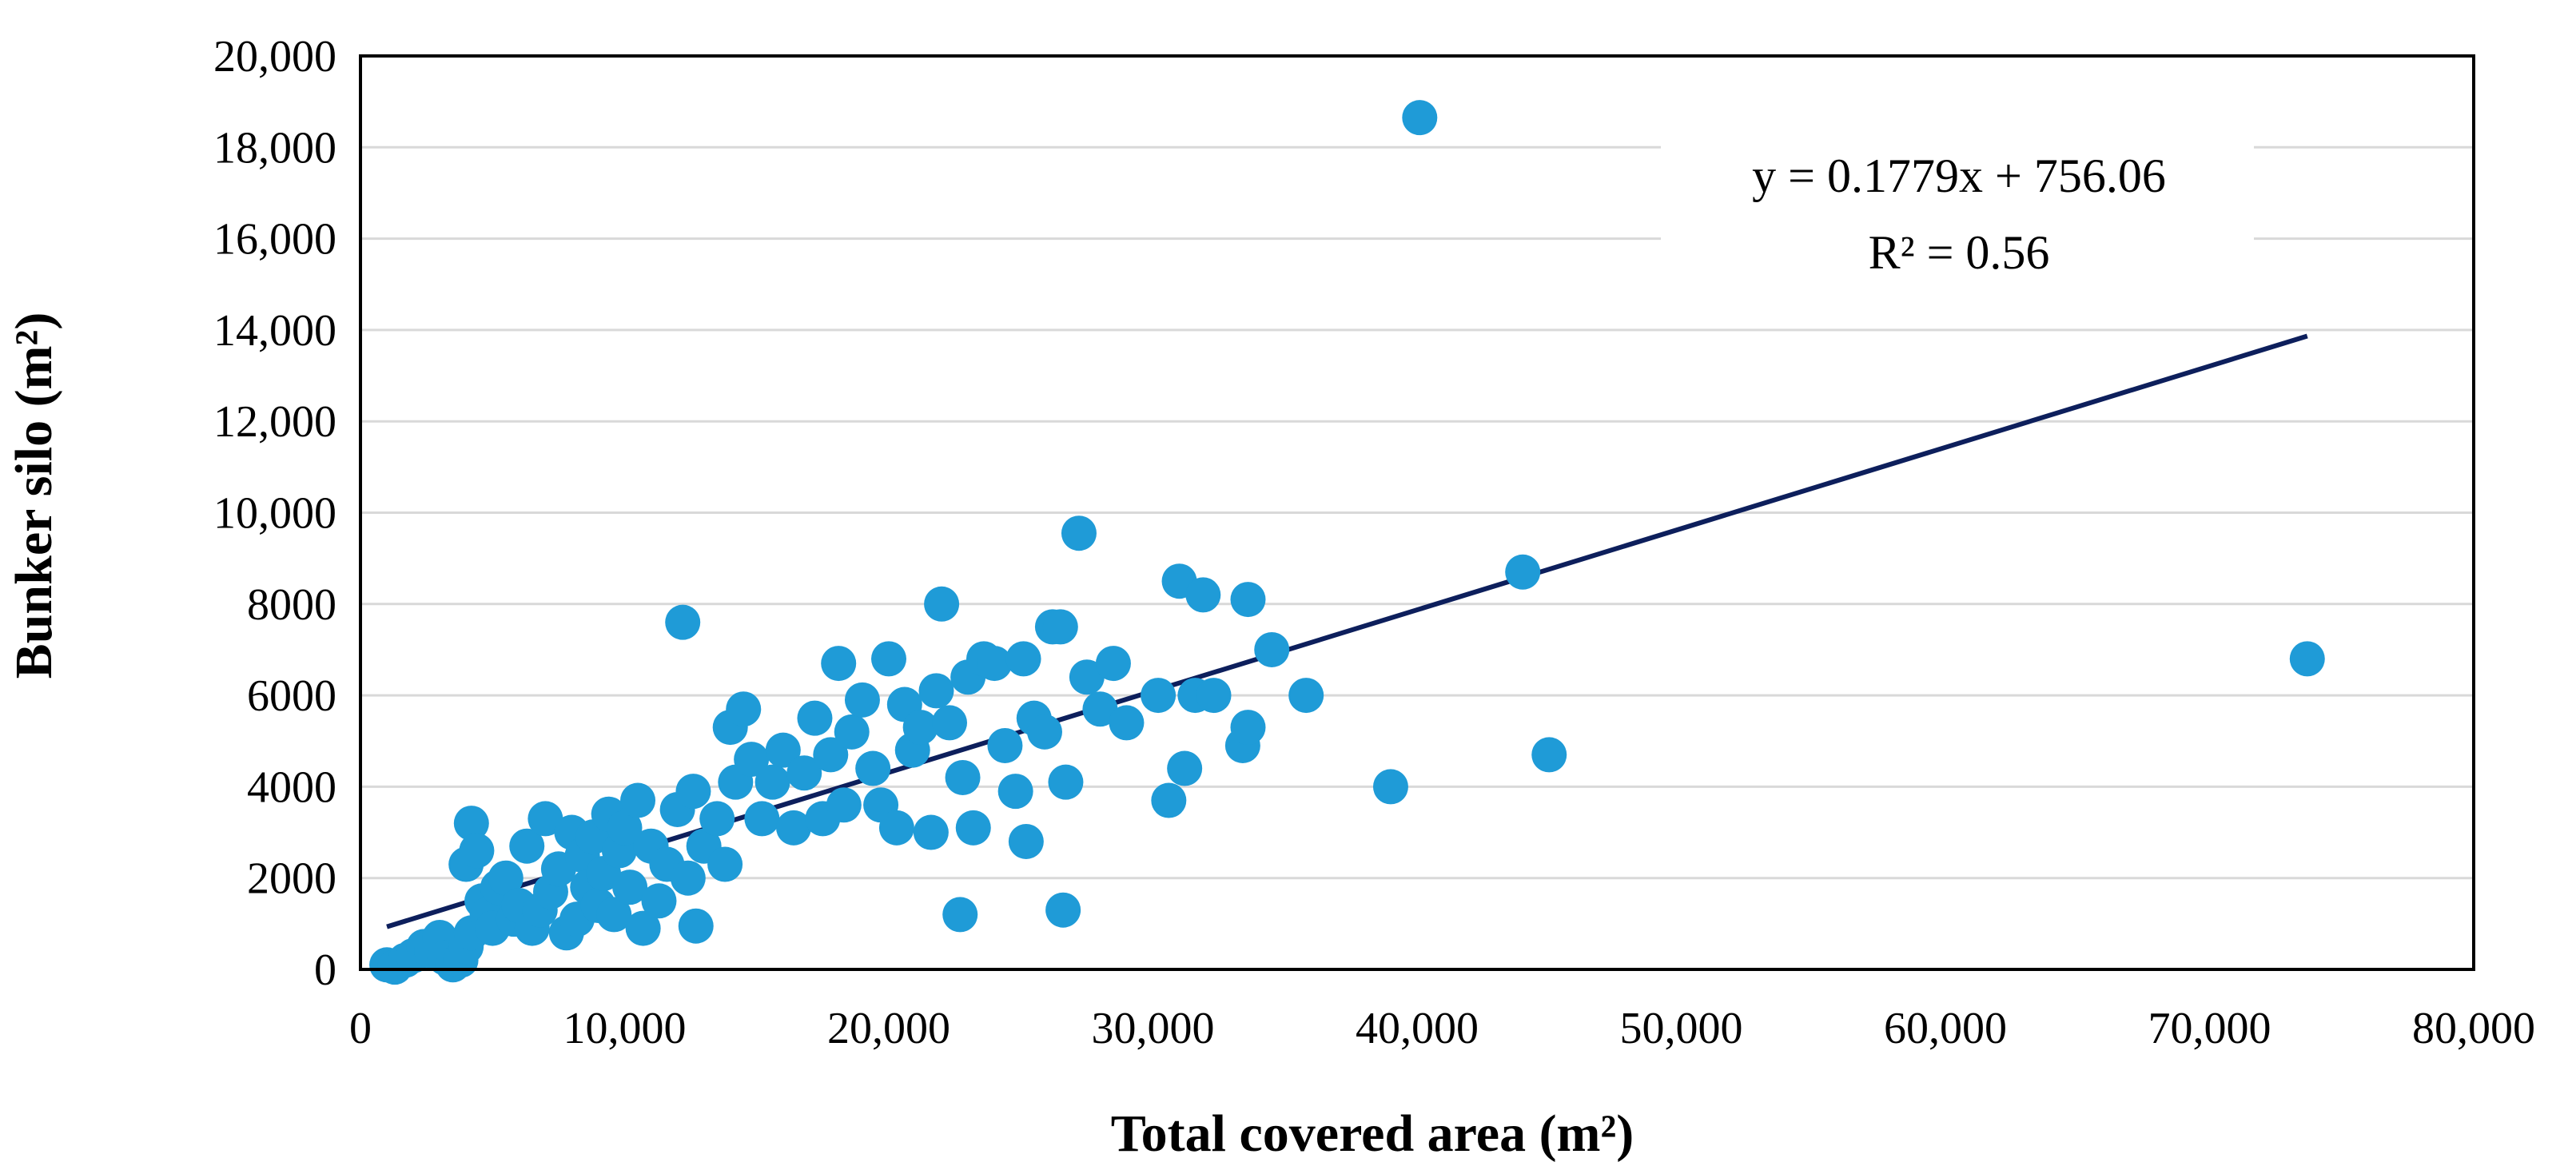 The image size is (2576, 1174). I want to click on x-tick-label: 80,000, so click(2473, 1028).